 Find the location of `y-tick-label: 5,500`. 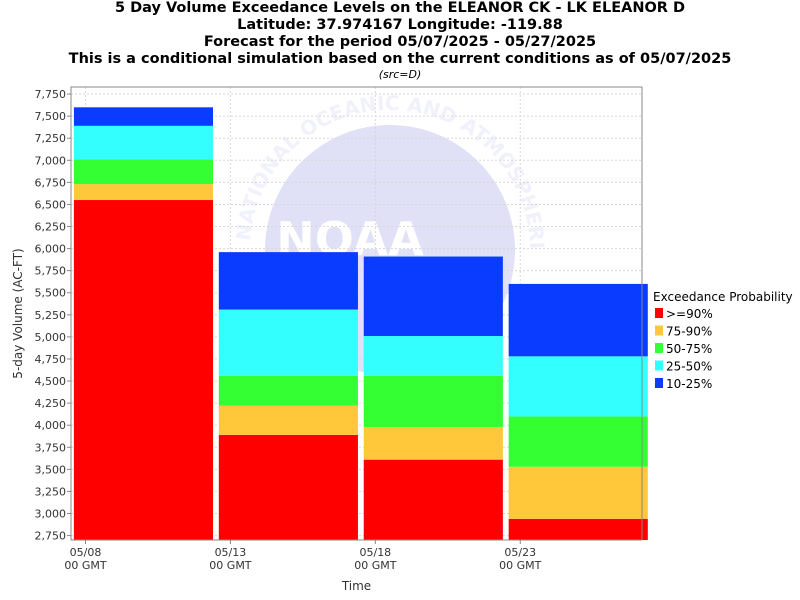

y-tick-label: 5,500 is located at coordinates (51, 293).